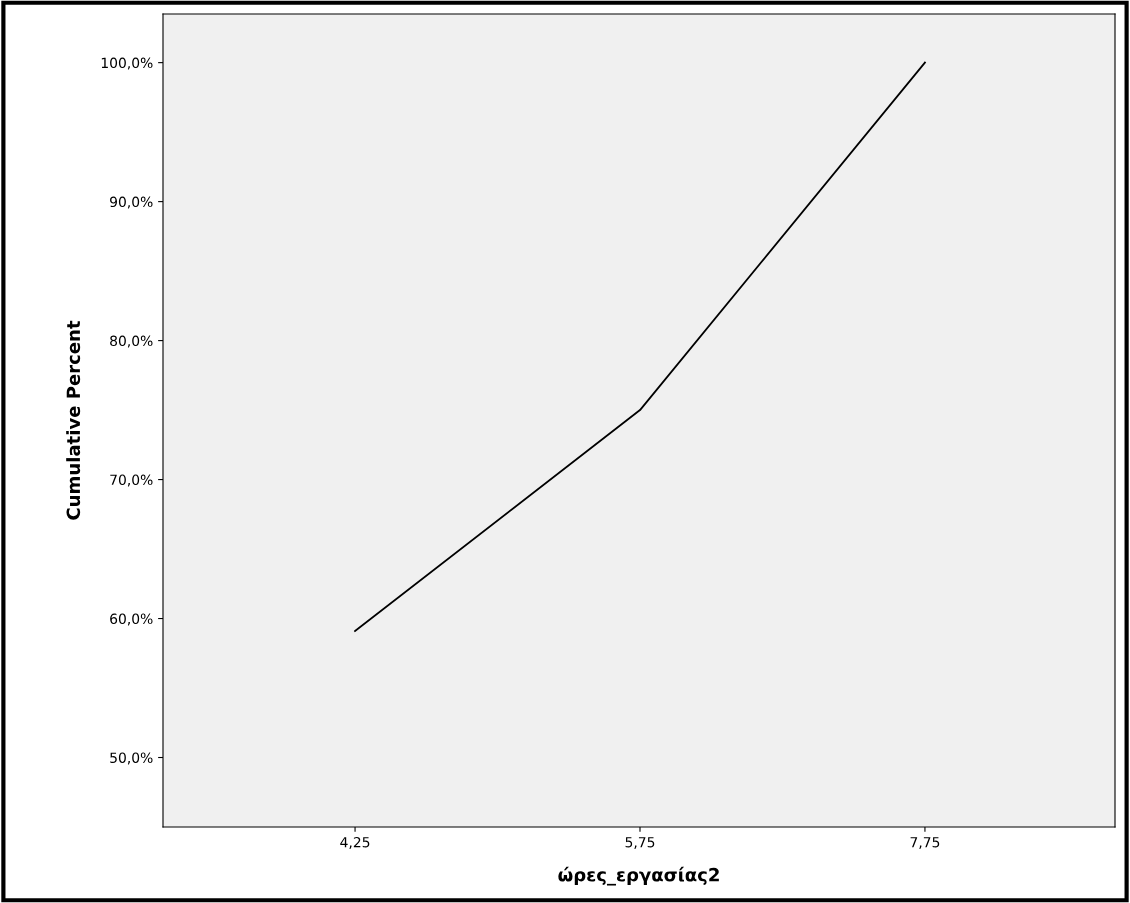 Image resolution: width=1130 pixels, height=903 pixels. I want to click on y-tick-label: 90,0%, so click(131, 202).